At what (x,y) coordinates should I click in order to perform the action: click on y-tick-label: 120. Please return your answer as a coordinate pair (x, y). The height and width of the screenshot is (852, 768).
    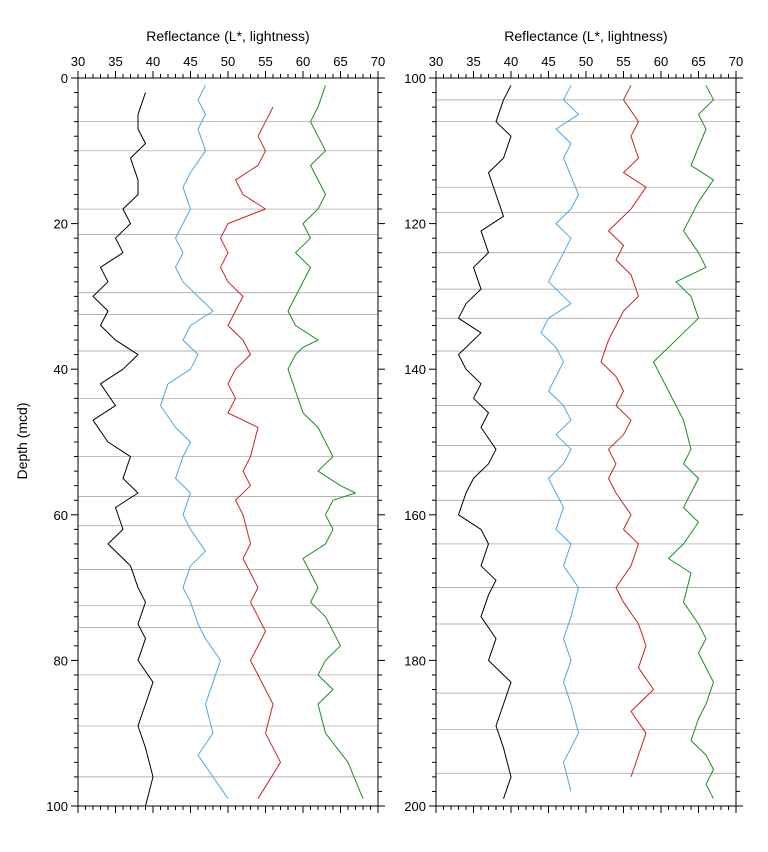
    Looking at the image, I should click on (415, 224).